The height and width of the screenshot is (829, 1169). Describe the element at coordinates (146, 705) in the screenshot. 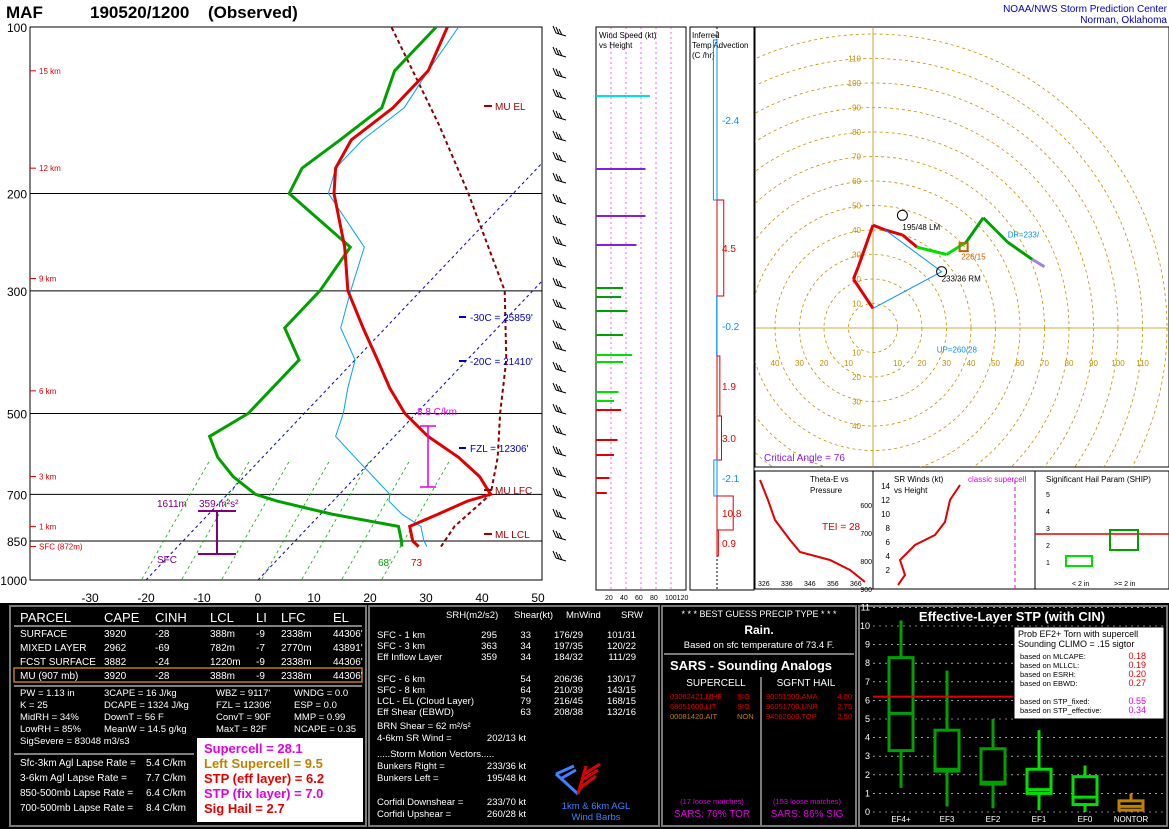

I see `index-cell: DCAPE = 1324 J/kg` at that location.